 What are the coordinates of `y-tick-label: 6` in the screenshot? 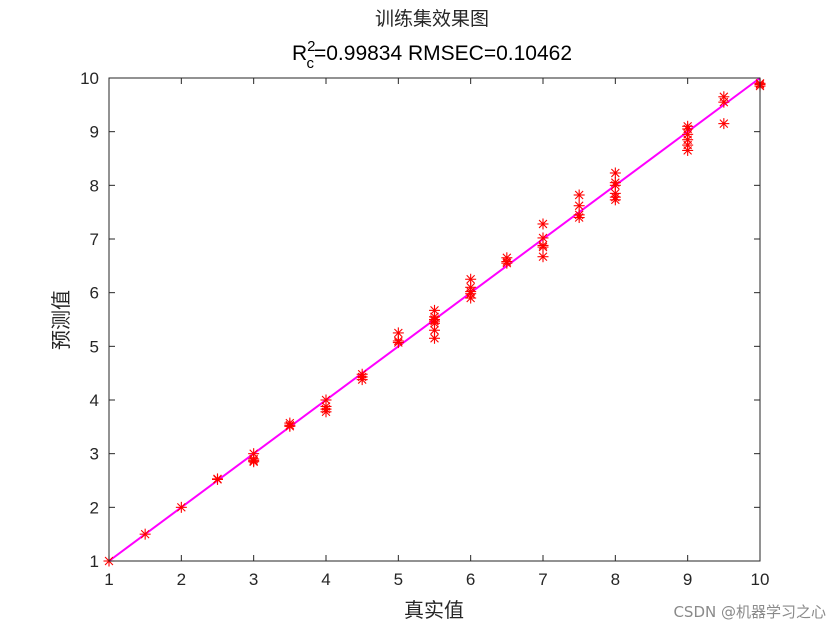 It's located at (94, 293).